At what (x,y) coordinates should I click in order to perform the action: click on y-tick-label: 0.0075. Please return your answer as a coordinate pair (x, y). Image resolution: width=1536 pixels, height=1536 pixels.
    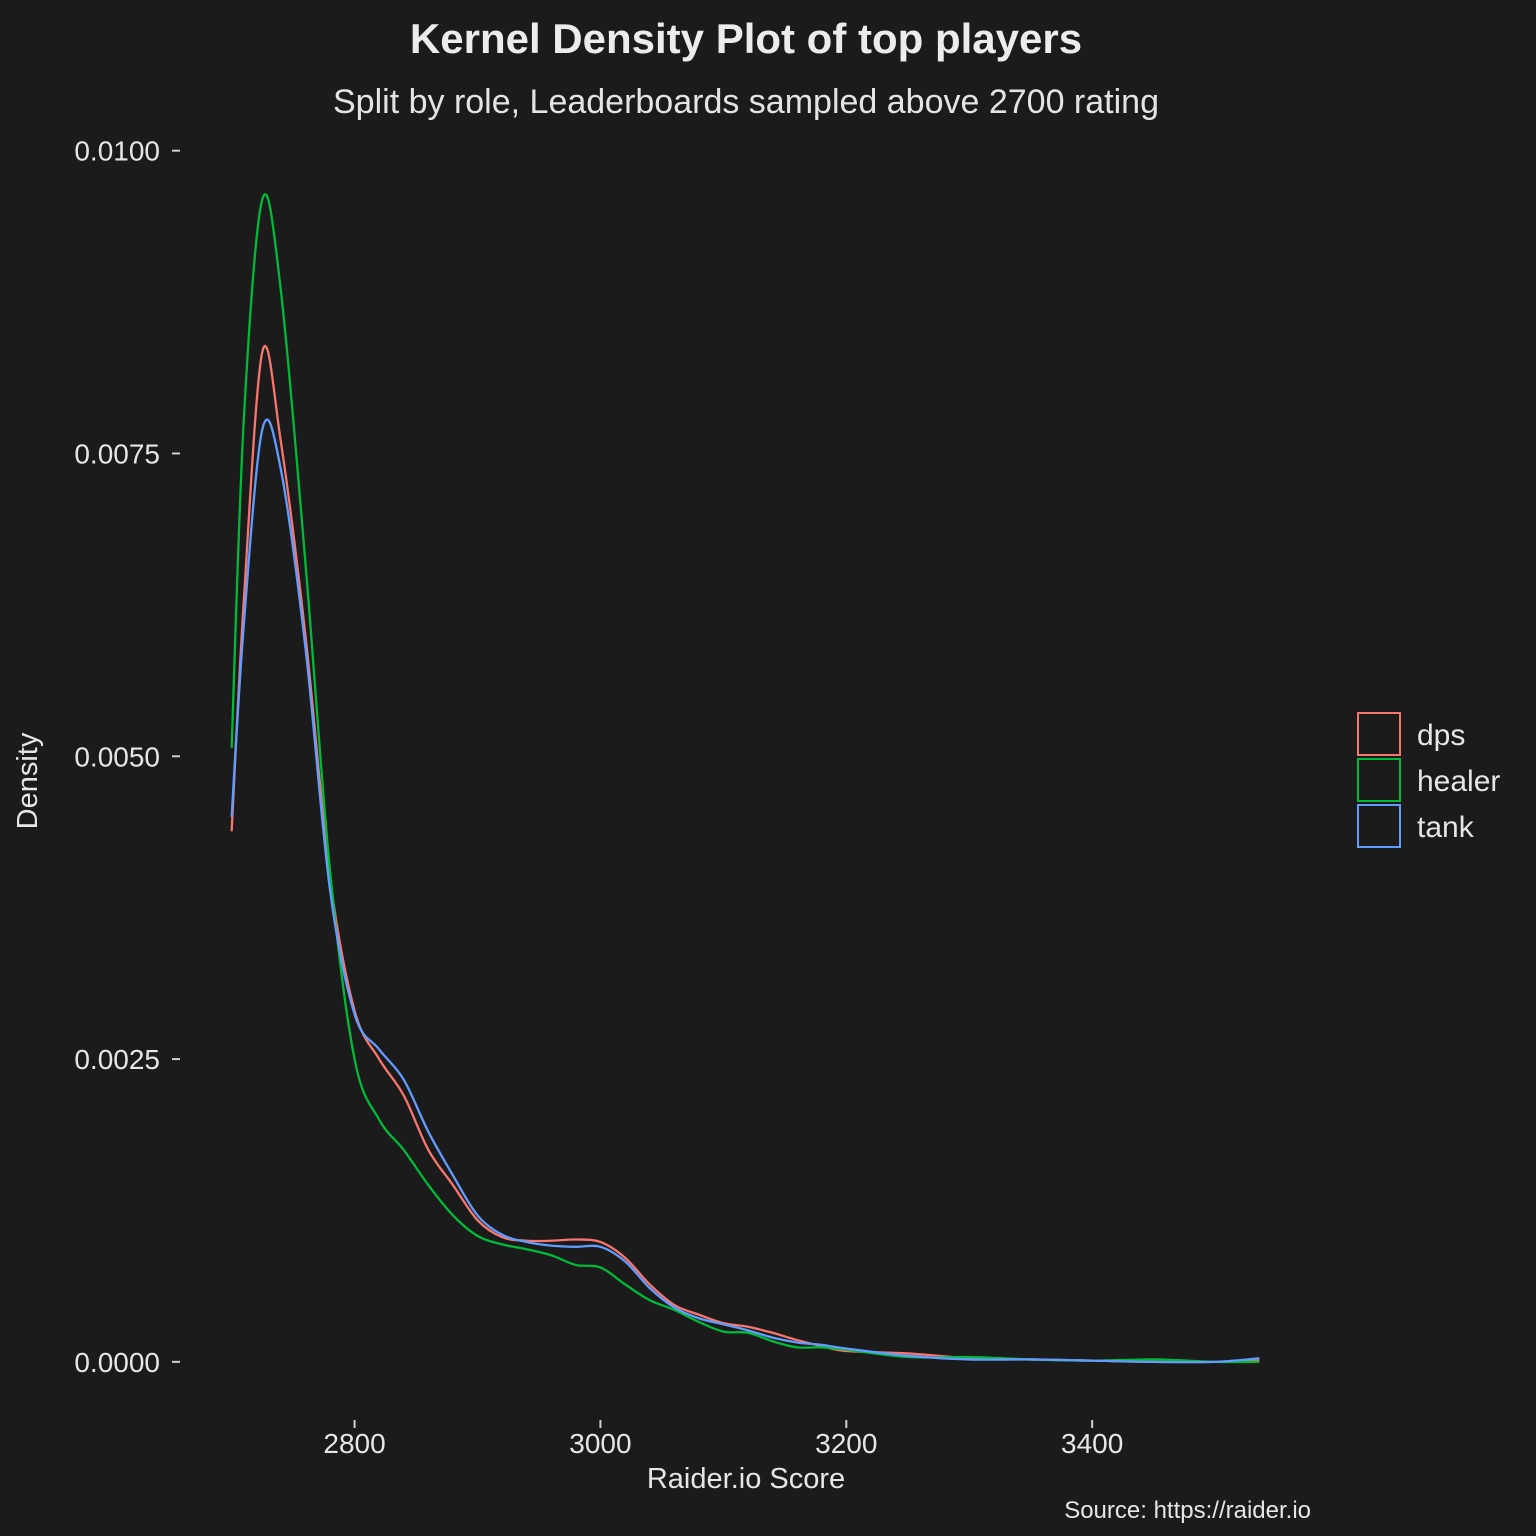
    Looking at the image, I should click on (117, 453).